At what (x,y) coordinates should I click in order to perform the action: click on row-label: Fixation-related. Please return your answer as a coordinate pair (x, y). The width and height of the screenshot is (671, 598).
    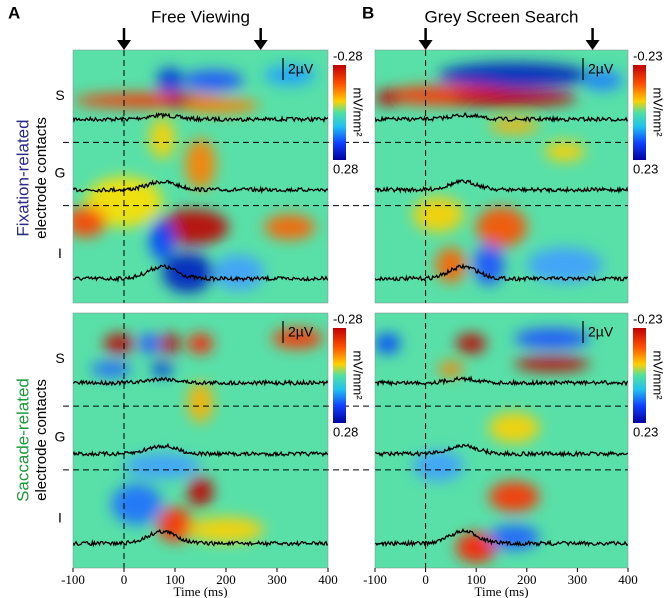
    Looking at the image, I should click on (22, 177).